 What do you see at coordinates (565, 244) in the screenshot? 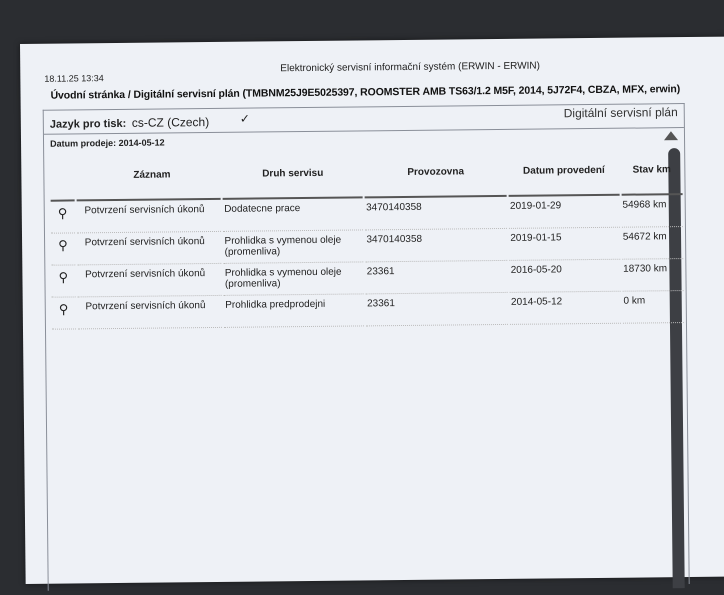
I see `cell-date: 2019-01-15` at bounding box center [565, 244].